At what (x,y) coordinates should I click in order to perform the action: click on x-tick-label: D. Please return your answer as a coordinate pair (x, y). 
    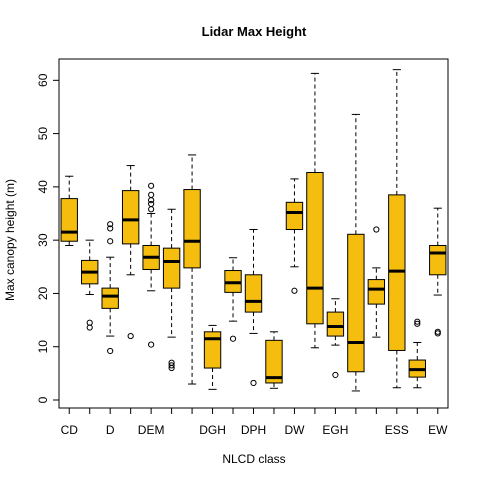
    Looking at the image, I should click on (110, 430).